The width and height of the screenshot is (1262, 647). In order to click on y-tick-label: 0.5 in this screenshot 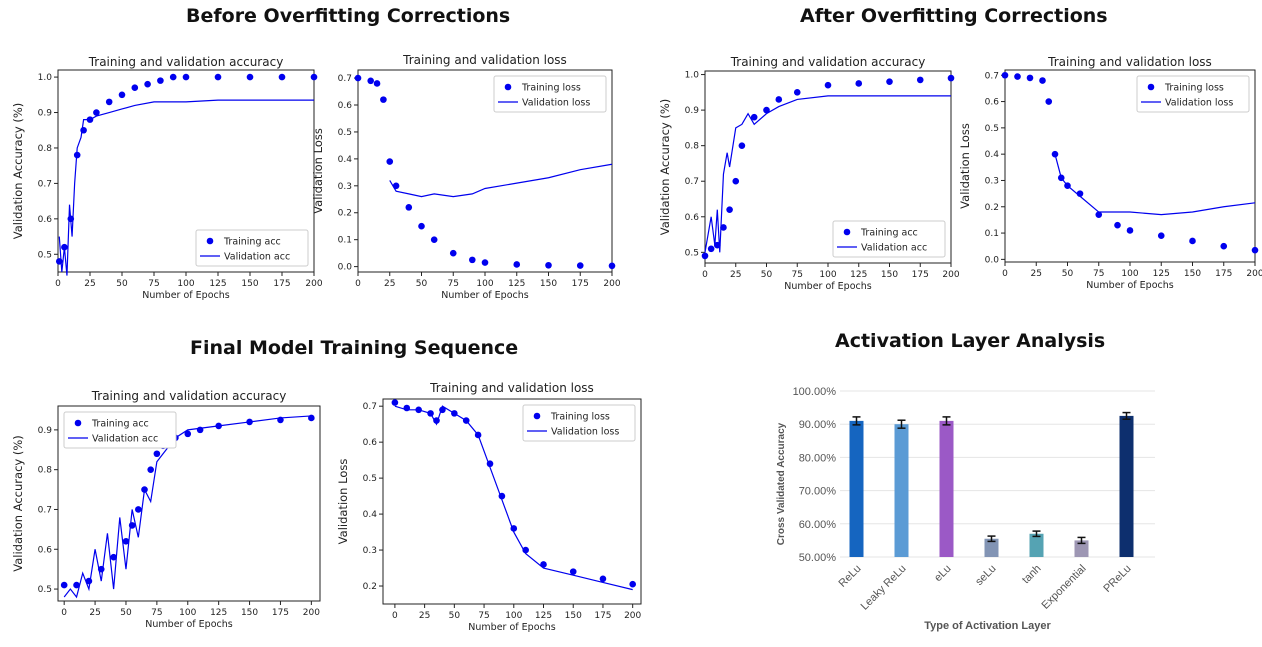, I will do `click(992, 129)`.